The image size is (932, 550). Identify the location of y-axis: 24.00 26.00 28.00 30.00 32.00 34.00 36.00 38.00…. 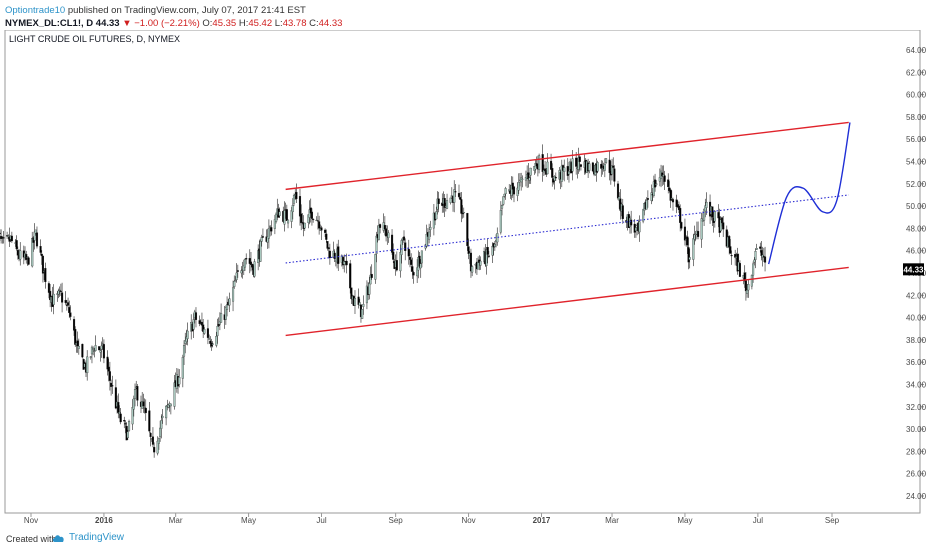
(916, 273).